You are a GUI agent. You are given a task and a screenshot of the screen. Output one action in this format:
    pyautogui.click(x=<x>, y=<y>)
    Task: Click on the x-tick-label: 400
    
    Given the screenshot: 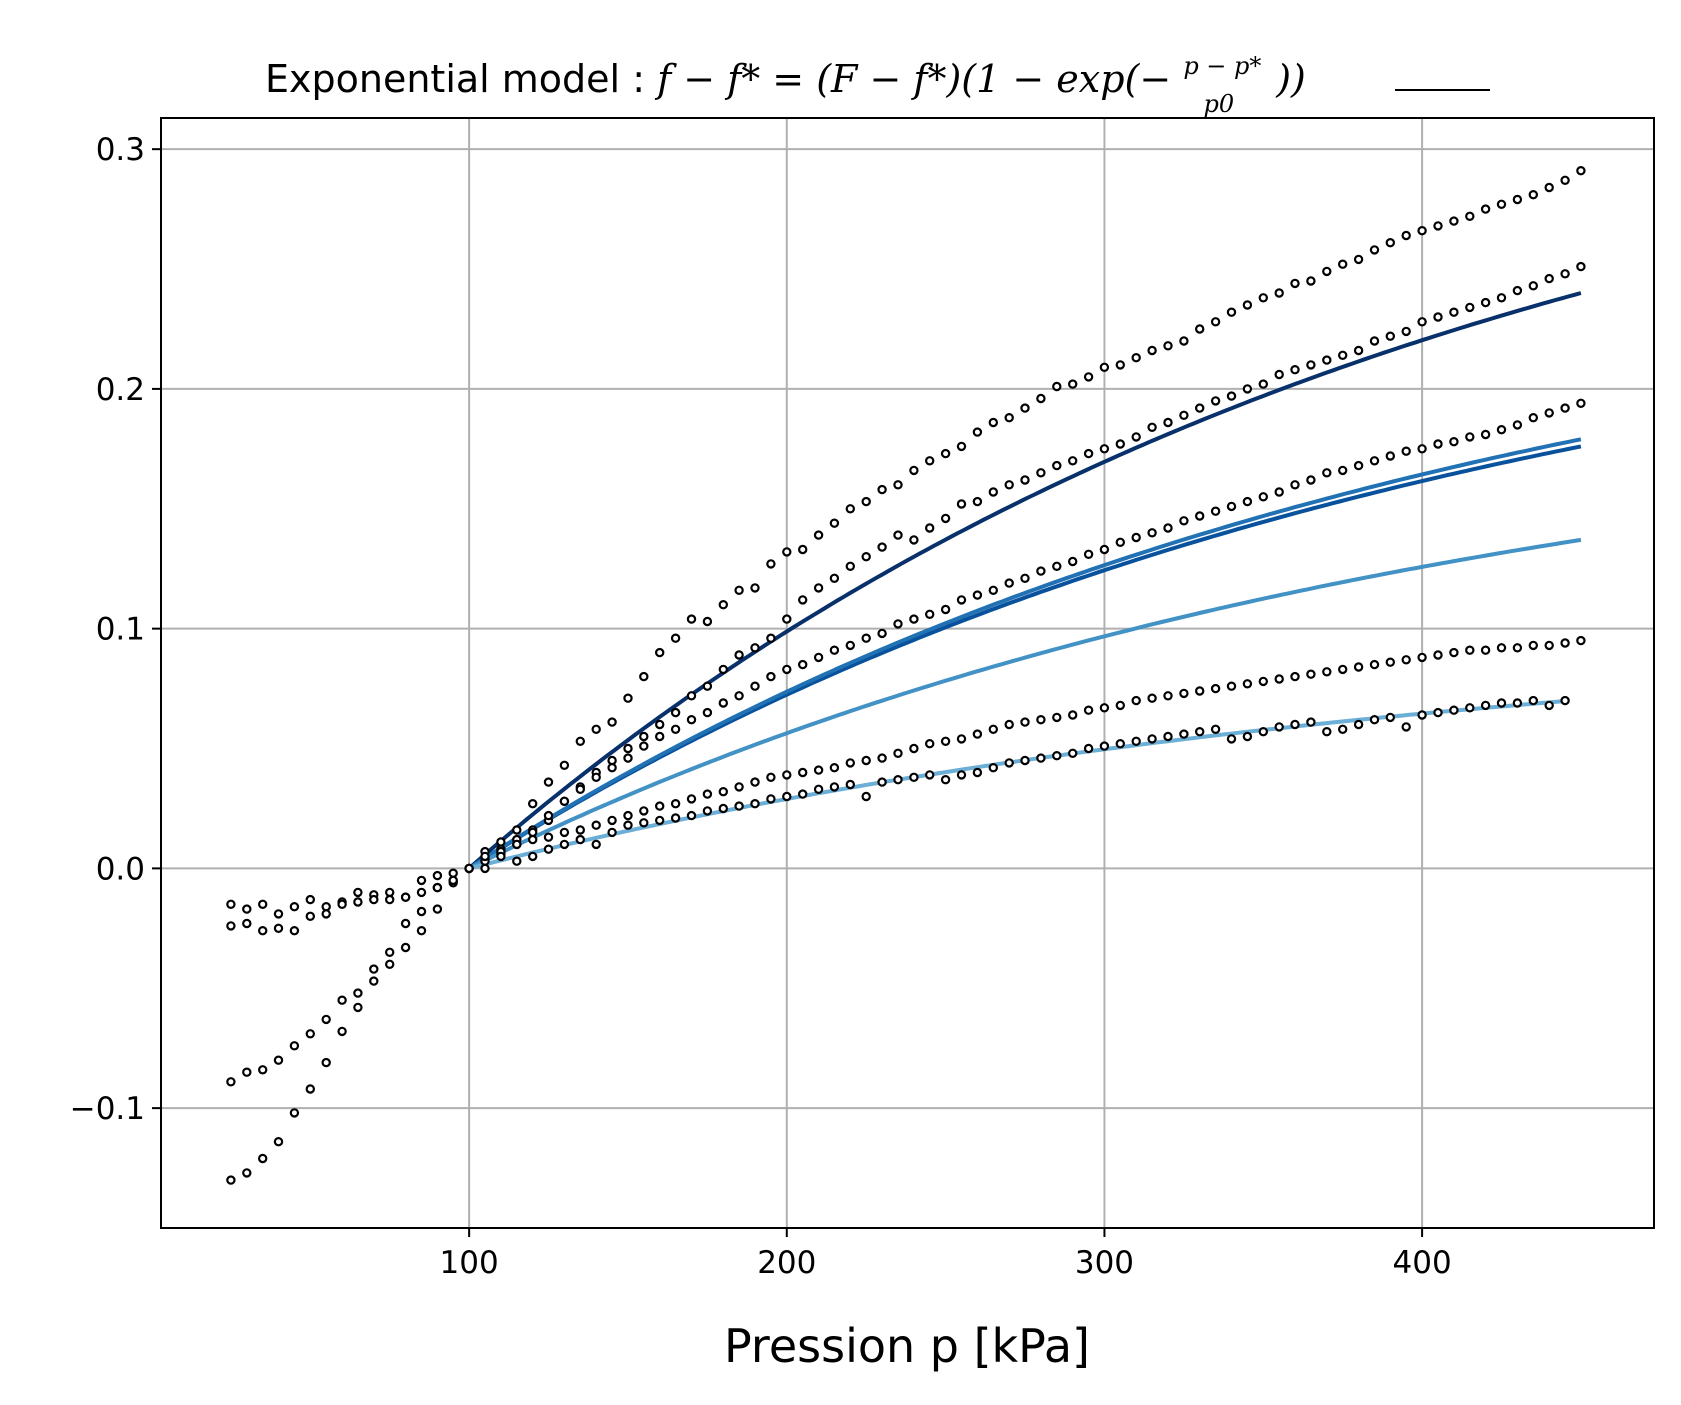 What is the action you would take?
    pyautogui.click(x=1422, y=1263)
    